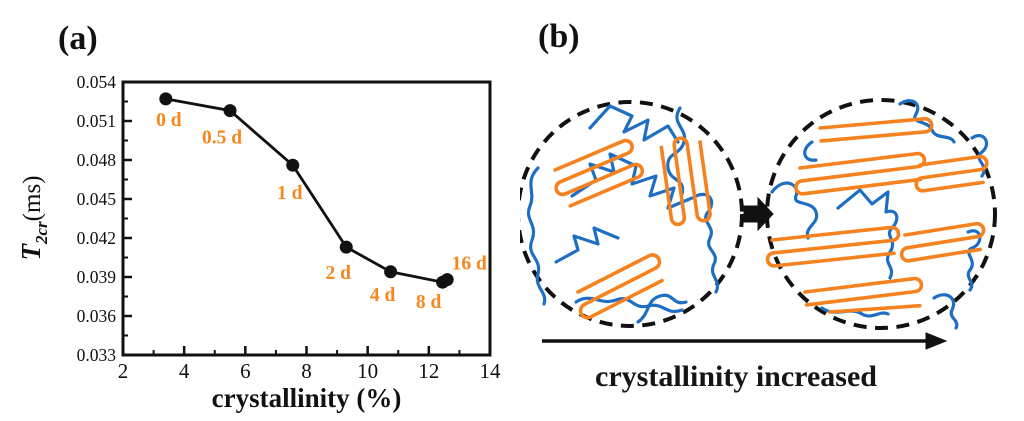 This screenshot has height=421, width=1024. Describe the element at coordinates (306, 190) in the screenshot. I see `data-line` at that location.